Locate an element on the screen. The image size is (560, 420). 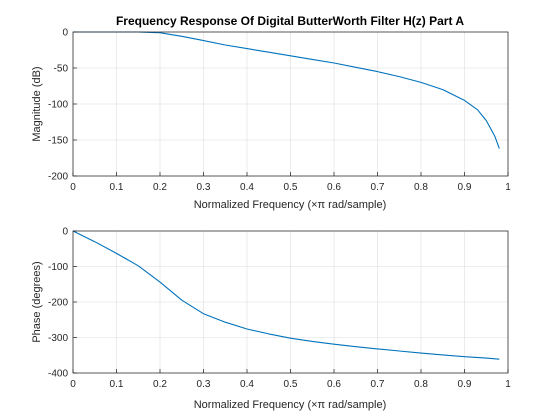
phase-x-tick-label: 0.2 is located at coordinates (160, 384).